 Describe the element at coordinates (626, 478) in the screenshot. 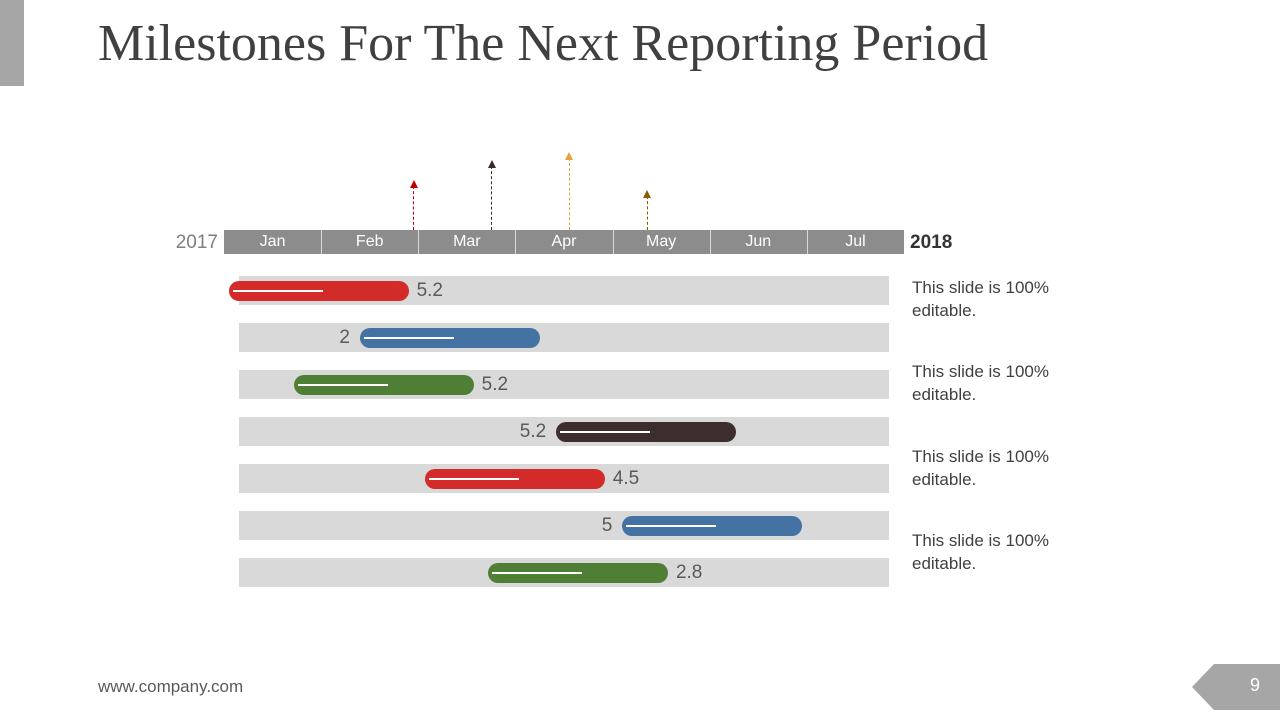

I see `task-value-label: 4.5` at that location.